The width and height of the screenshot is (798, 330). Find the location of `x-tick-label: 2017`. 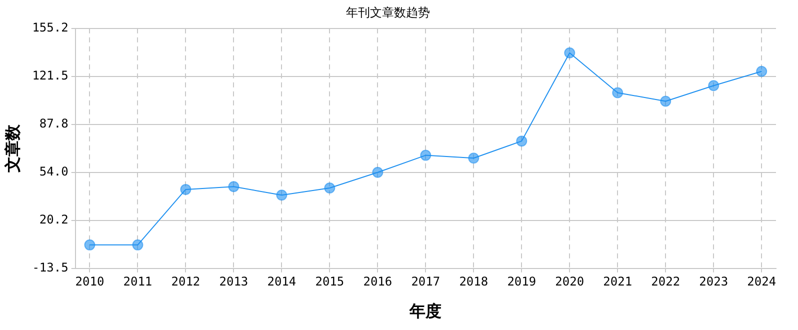

x-tick-label: 2017 is located at coordinates (425, 281).